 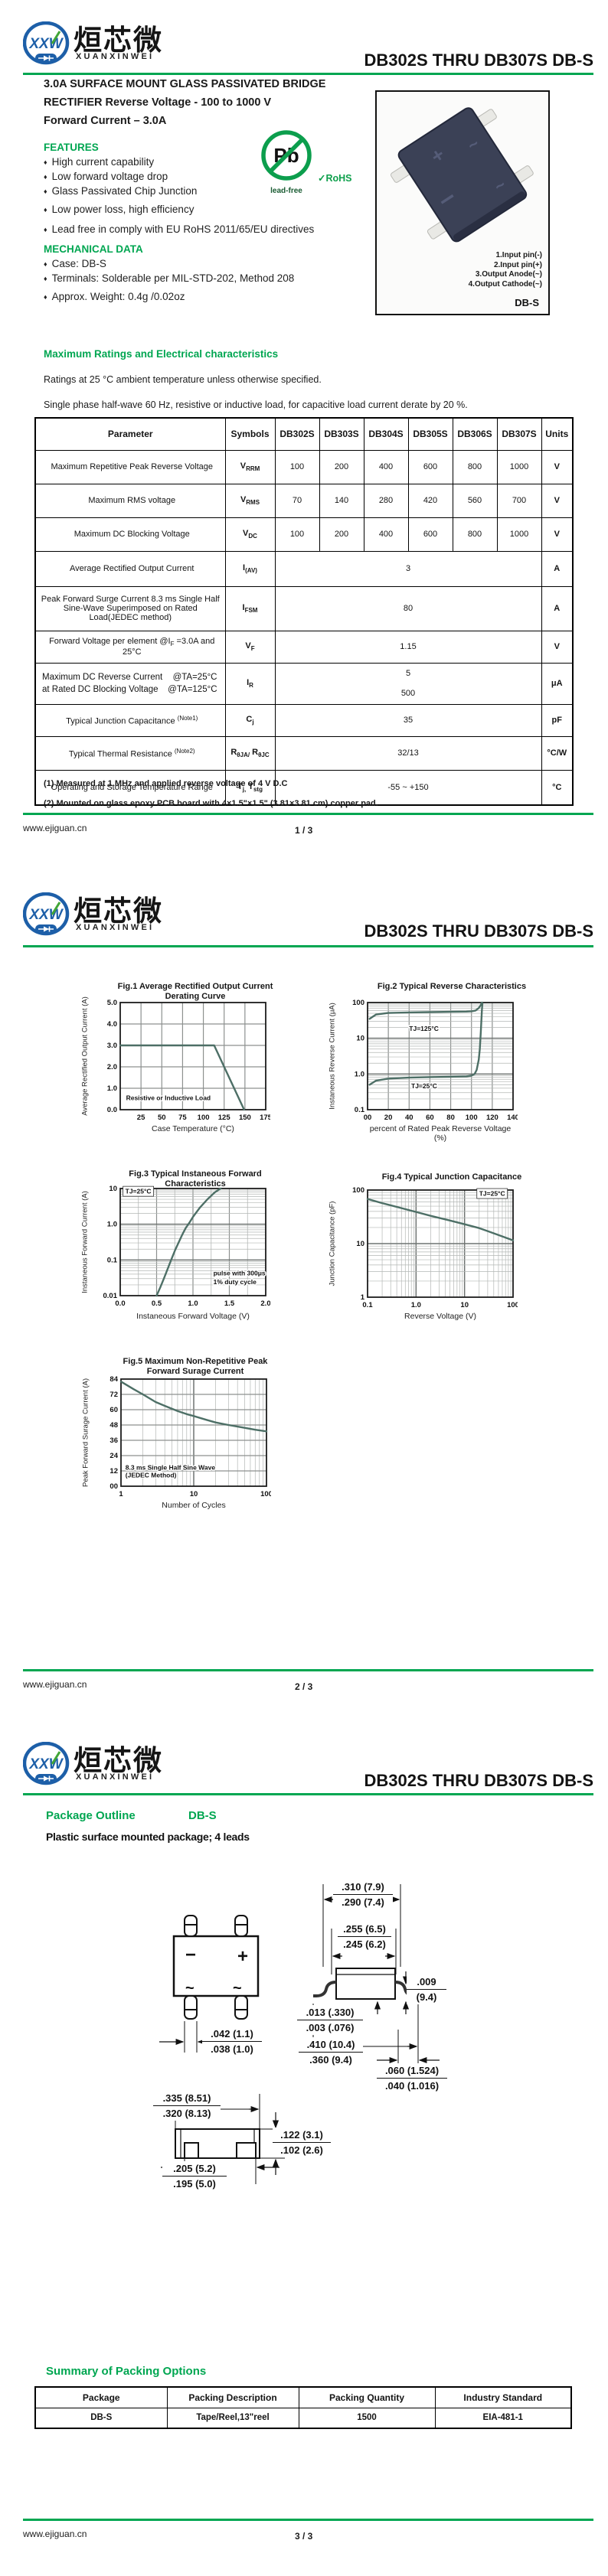 What do you see at coordinates (148, 1837) in the screenshot?
I see `package-outline-subtitle: Plastic surface mounted package; 4 leads` at bounding box center [148, 1837].